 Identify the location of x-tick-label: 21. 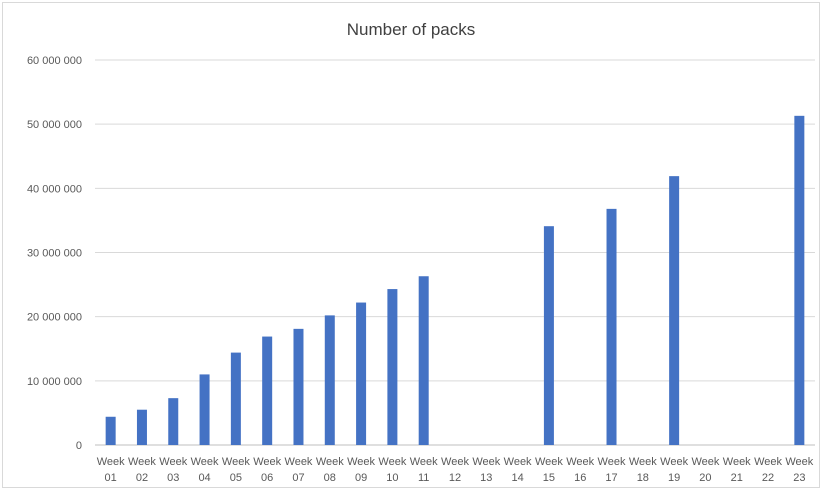
(737, 478).